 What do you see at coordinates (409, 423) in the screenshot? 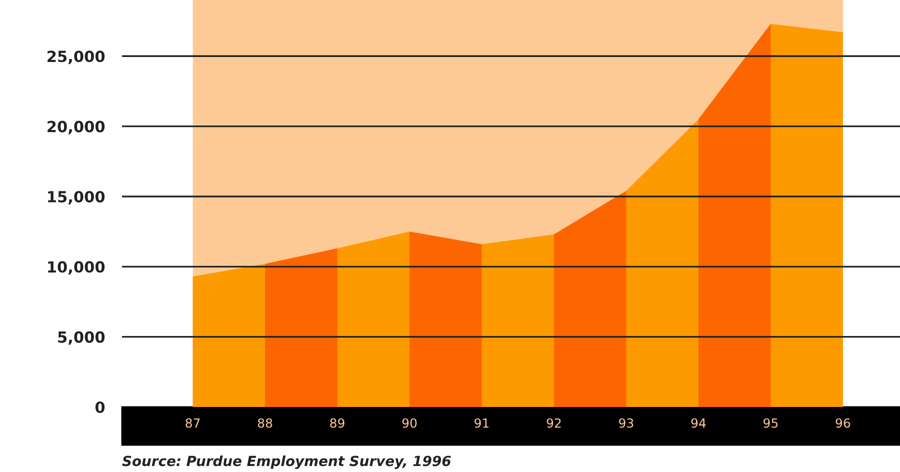
I see `x-tick-label: 90` at bounding box center [409, 423].